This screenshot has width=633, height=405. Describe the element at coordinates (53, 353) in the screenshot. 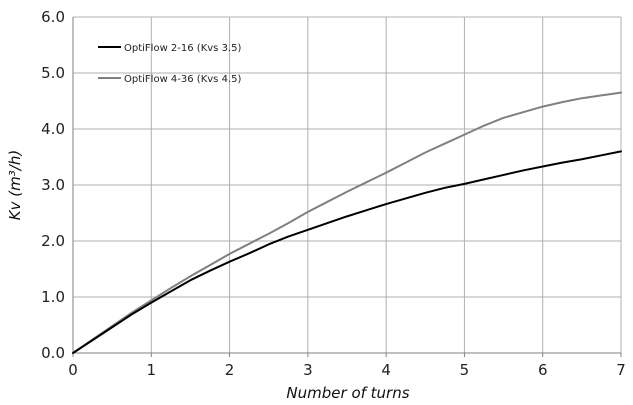

I see `y-tick-label: 0.0` at that location.